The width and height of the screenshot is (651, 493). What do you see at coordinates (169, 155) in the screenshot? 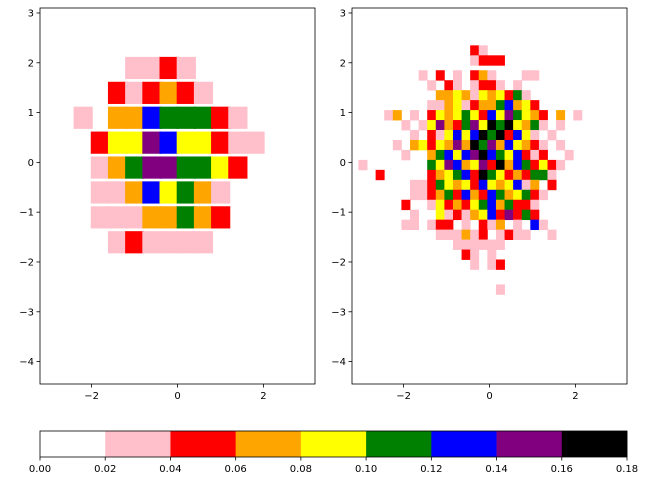
I see `heatmap-cells` at bounding box center [169, 155].